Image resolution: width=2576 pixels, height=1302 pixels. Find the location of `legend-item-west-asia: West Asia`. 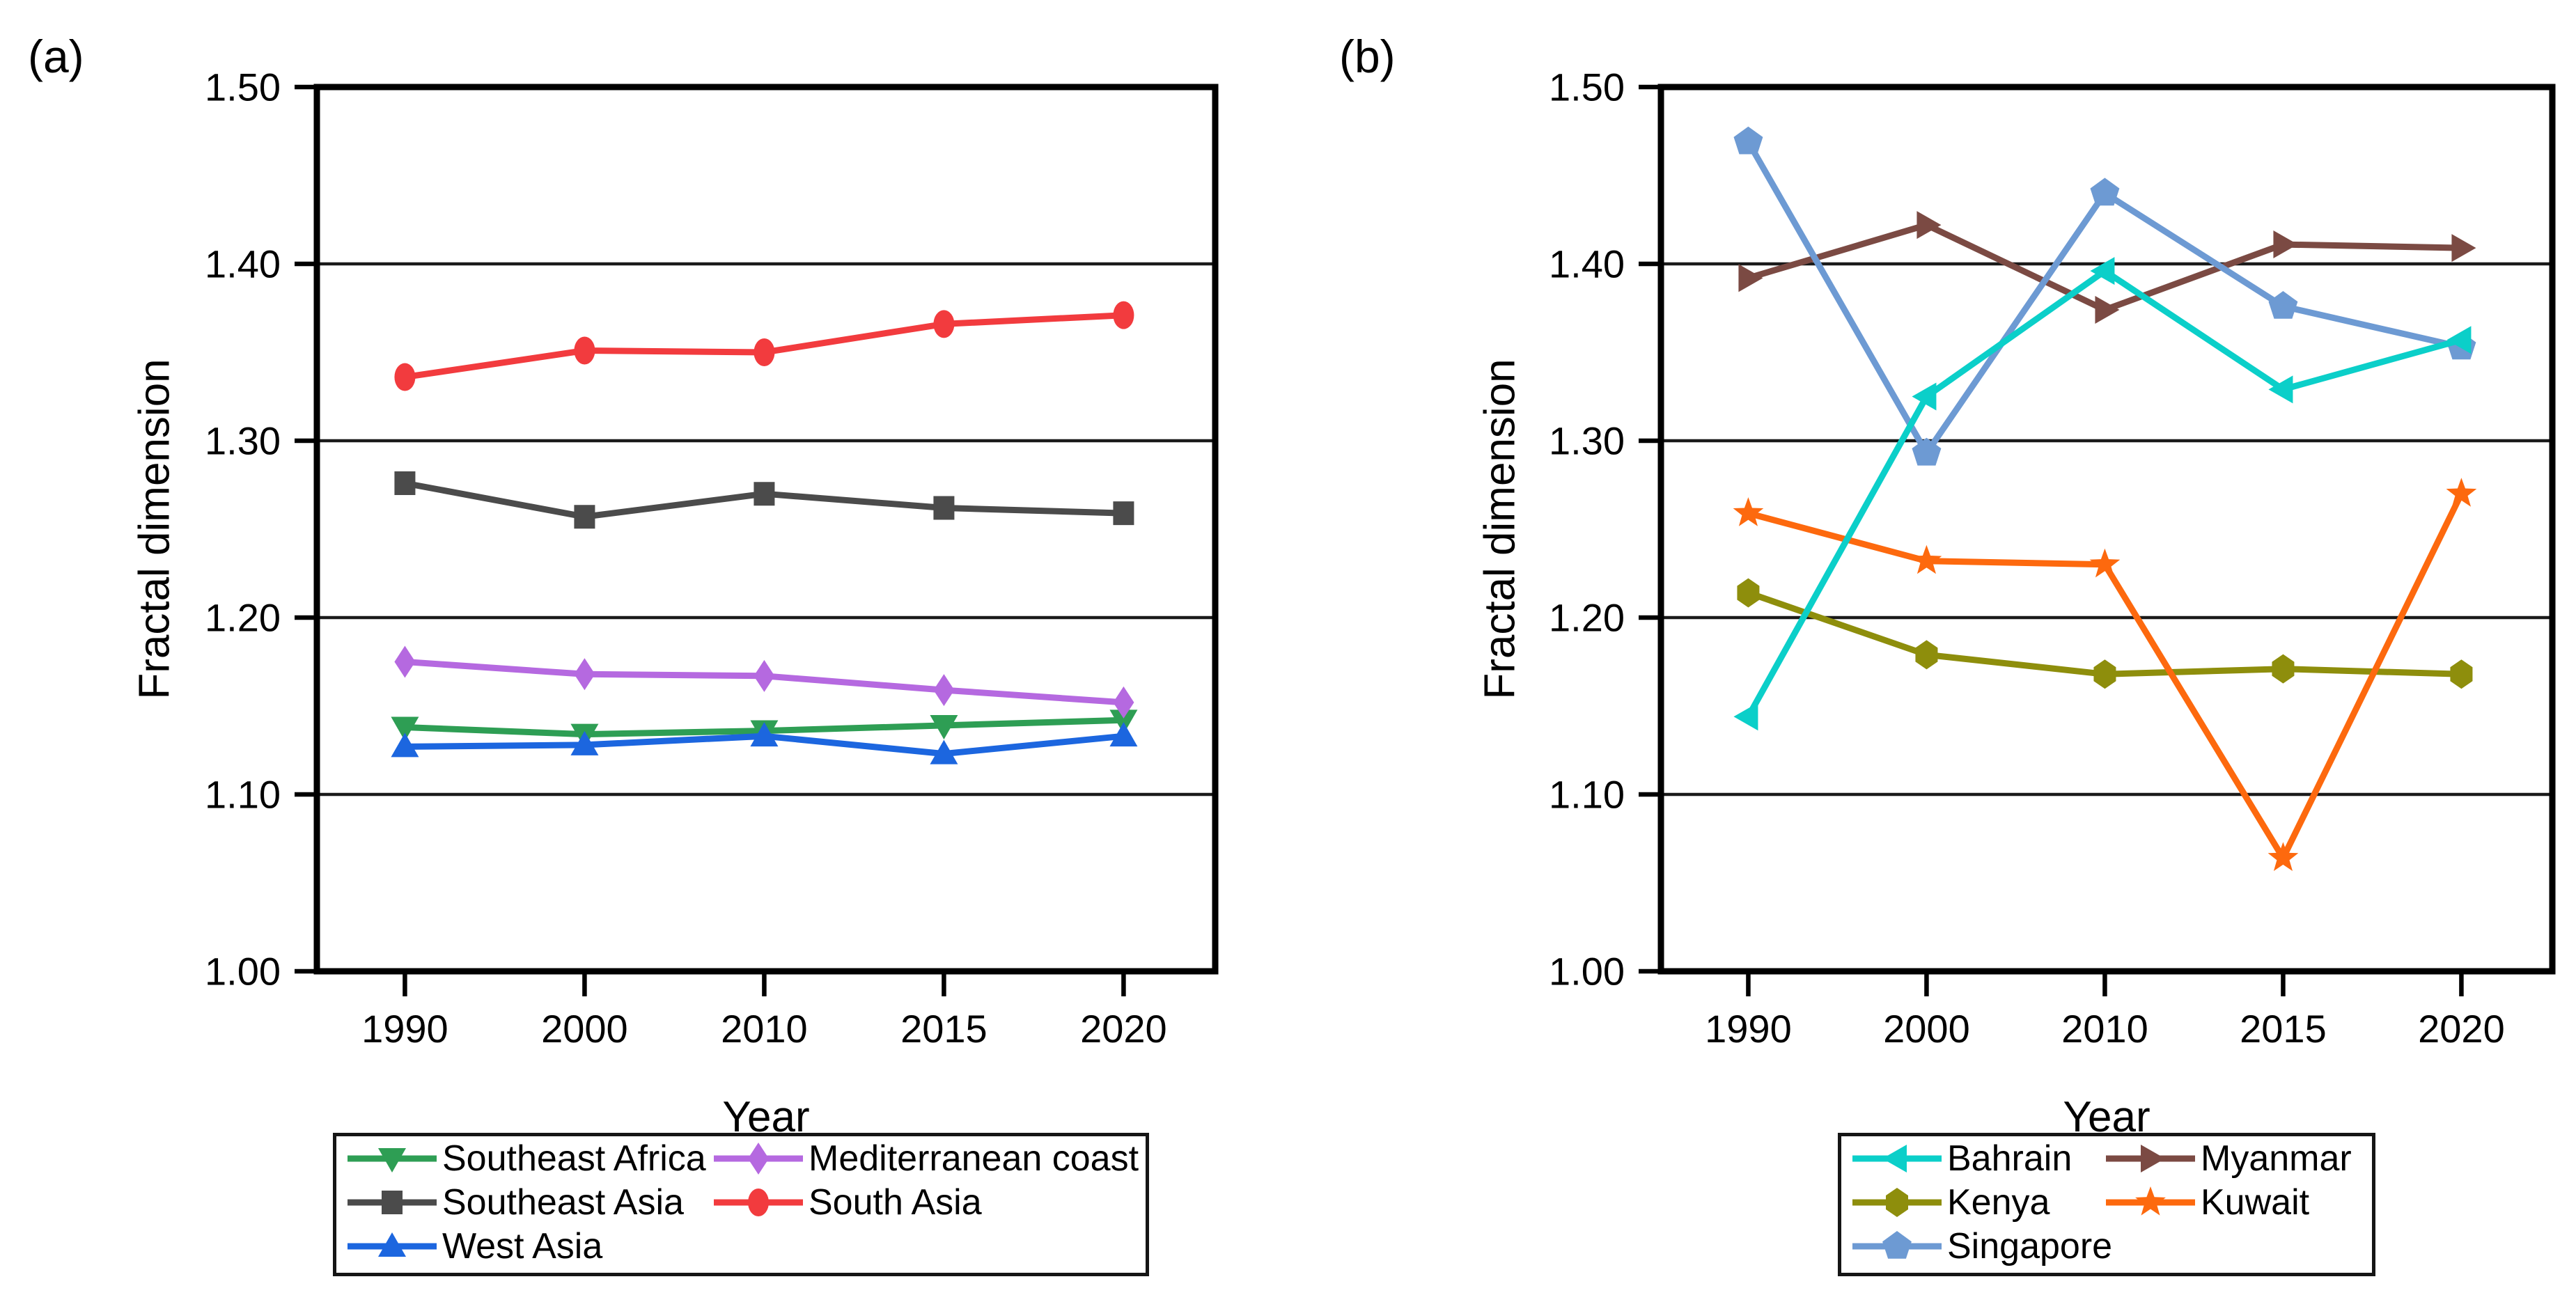

legend-item-west-asia: West Asia is located at coordinates (474, 1246).